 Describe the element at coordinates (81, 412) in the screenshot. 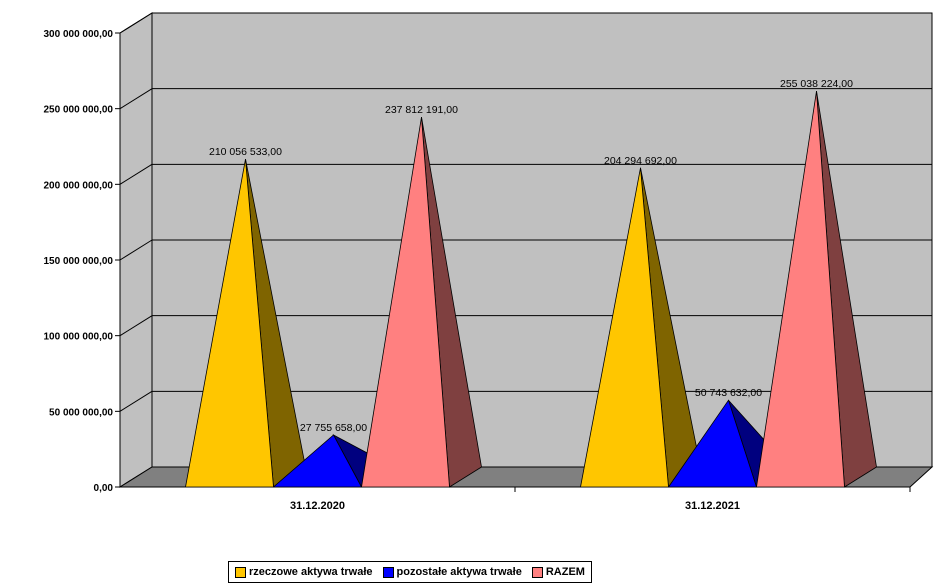

I see `y-tick-label: 50 000 000,00` at that location.